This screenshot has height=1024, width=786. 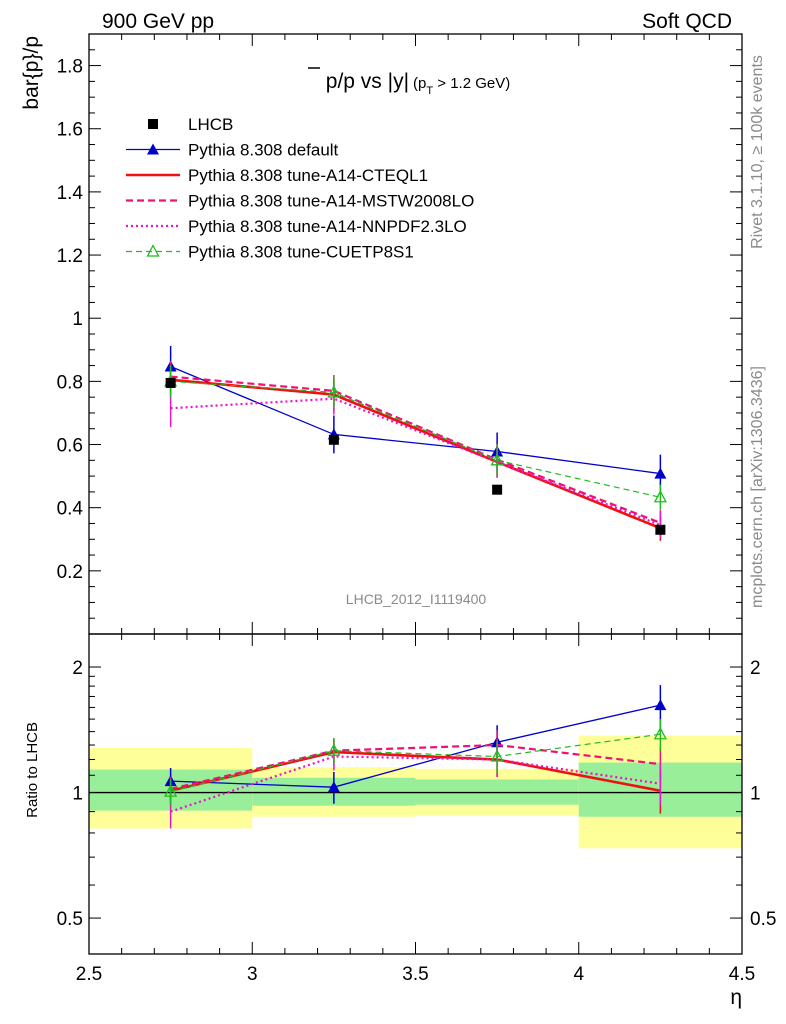 I want to click on main-ytick-label: 0.4, so click(x=70, y=509).